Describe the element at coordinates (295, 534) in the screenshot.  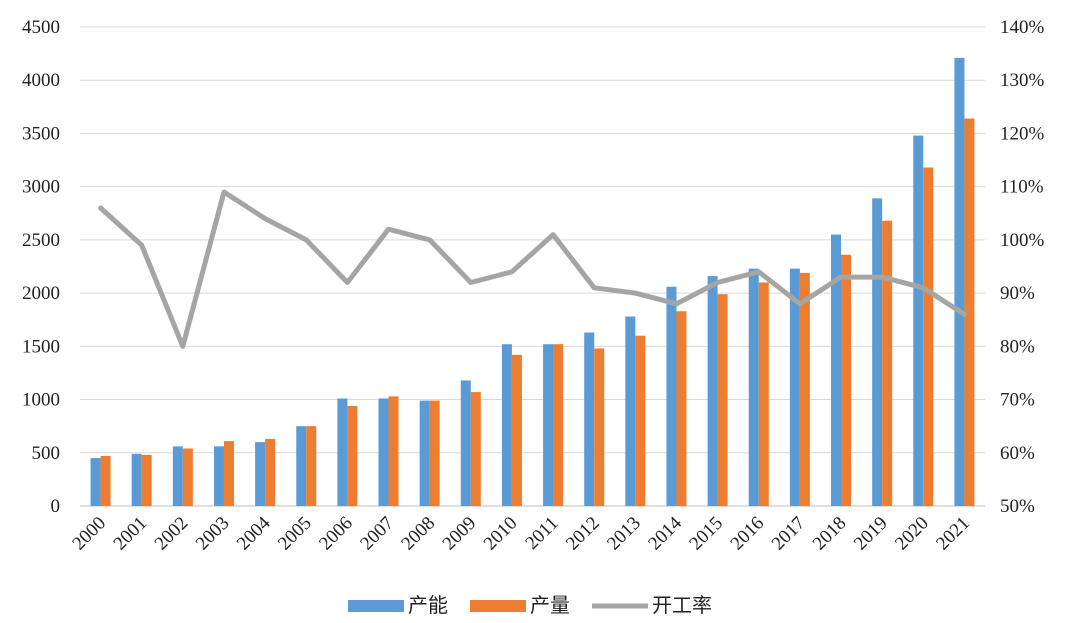
I see `x-tick-label: 2005` at that location.